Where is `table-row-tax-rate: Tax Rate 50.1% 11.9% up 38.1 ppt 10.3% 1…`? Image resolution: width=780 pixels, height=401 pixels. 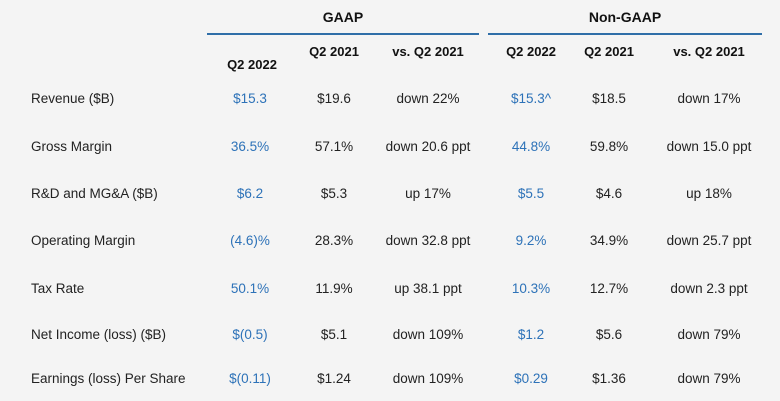 table-row-tax-rate: Tax Rate 50.1% 11.9% up 38.1 ppt 10.3% 1… is located at coordinates (390, 291).